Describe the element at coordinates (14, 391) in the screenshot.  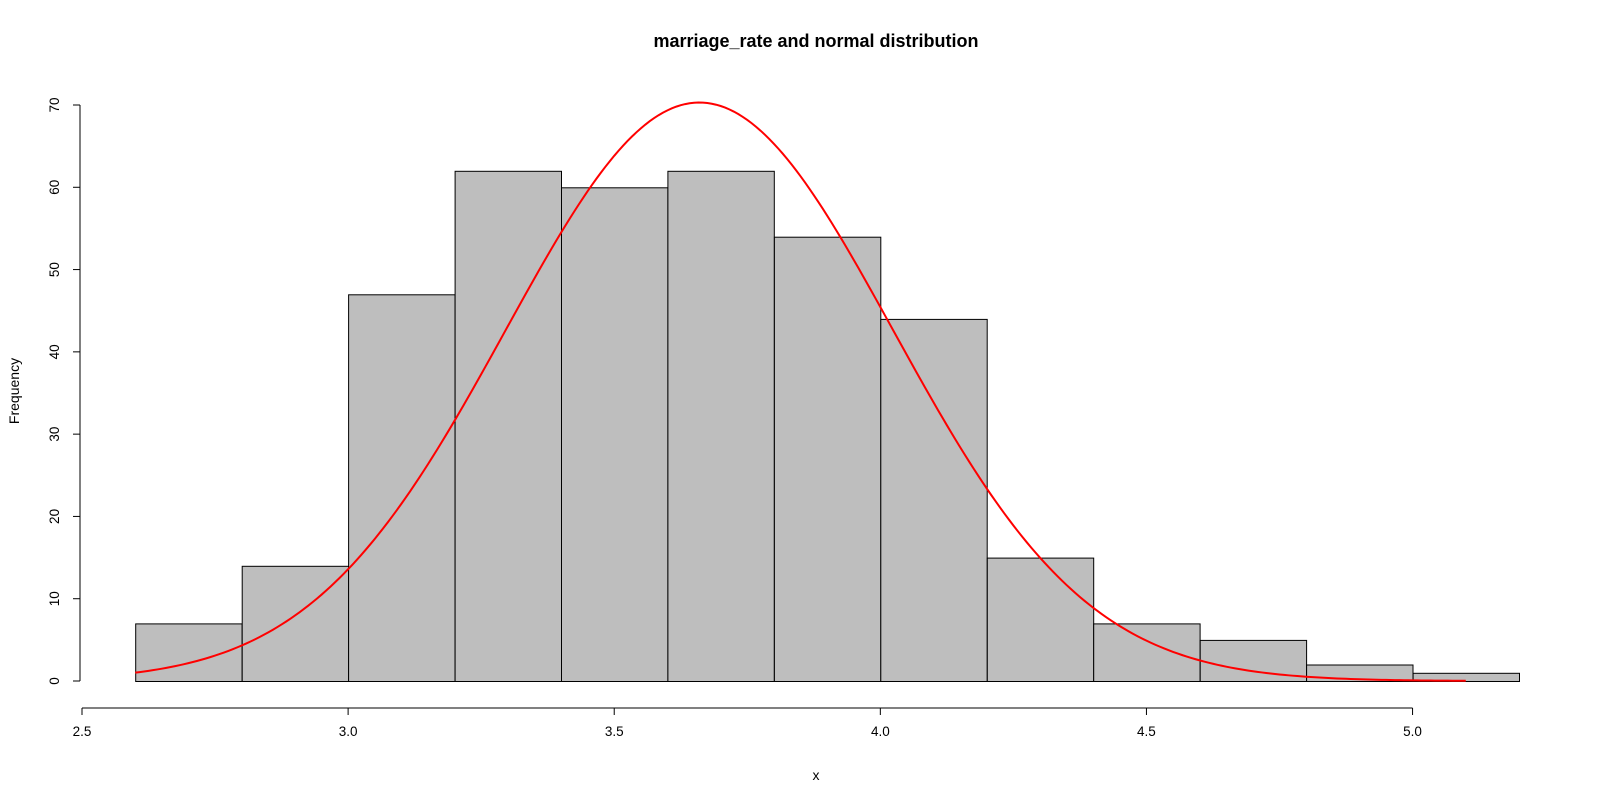
I see `y-axis-label: Frequency` at that location.